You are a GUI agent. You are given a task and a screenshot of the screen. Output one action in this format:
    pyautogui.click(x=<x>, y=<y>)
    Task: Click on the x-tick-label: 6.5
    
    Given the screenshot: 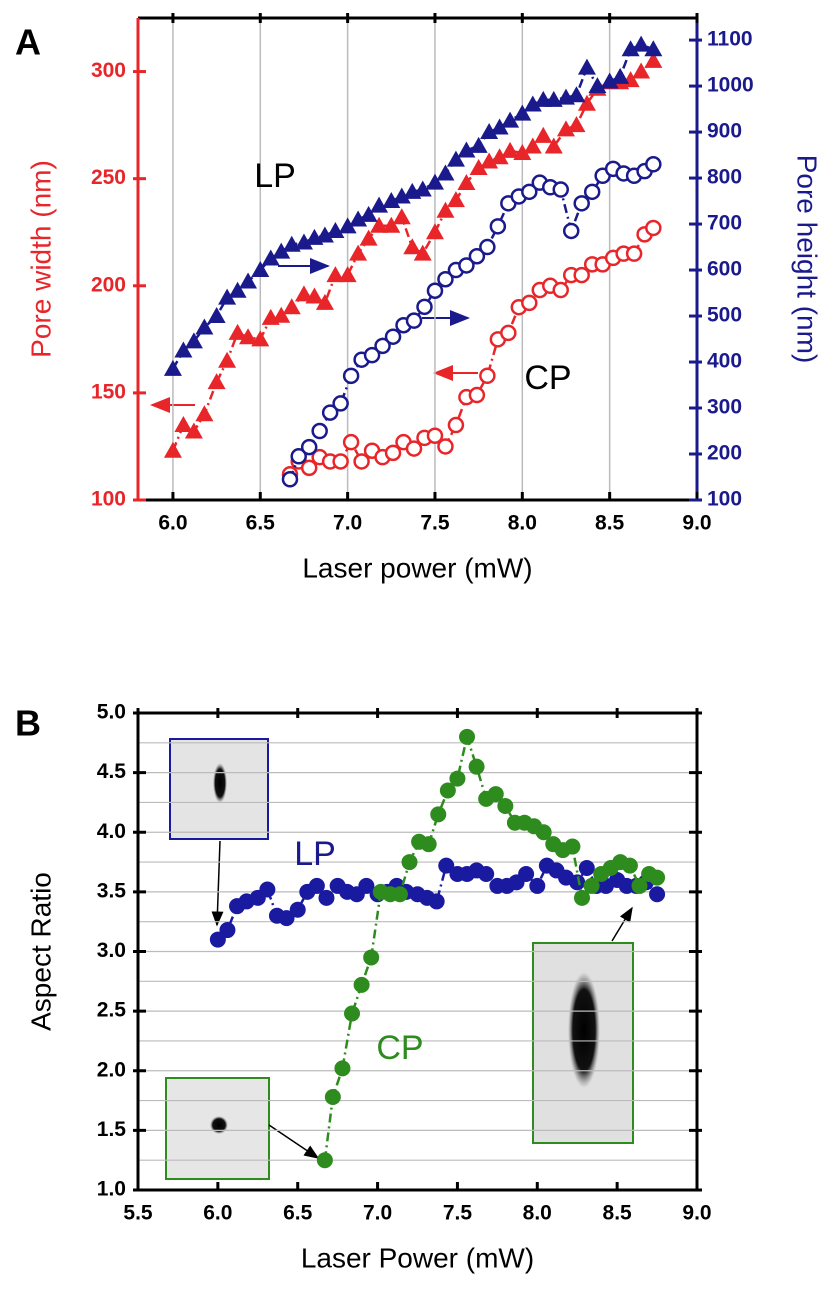 What is the action you would take?
    pyautogui.click(x=261, y=523)
    